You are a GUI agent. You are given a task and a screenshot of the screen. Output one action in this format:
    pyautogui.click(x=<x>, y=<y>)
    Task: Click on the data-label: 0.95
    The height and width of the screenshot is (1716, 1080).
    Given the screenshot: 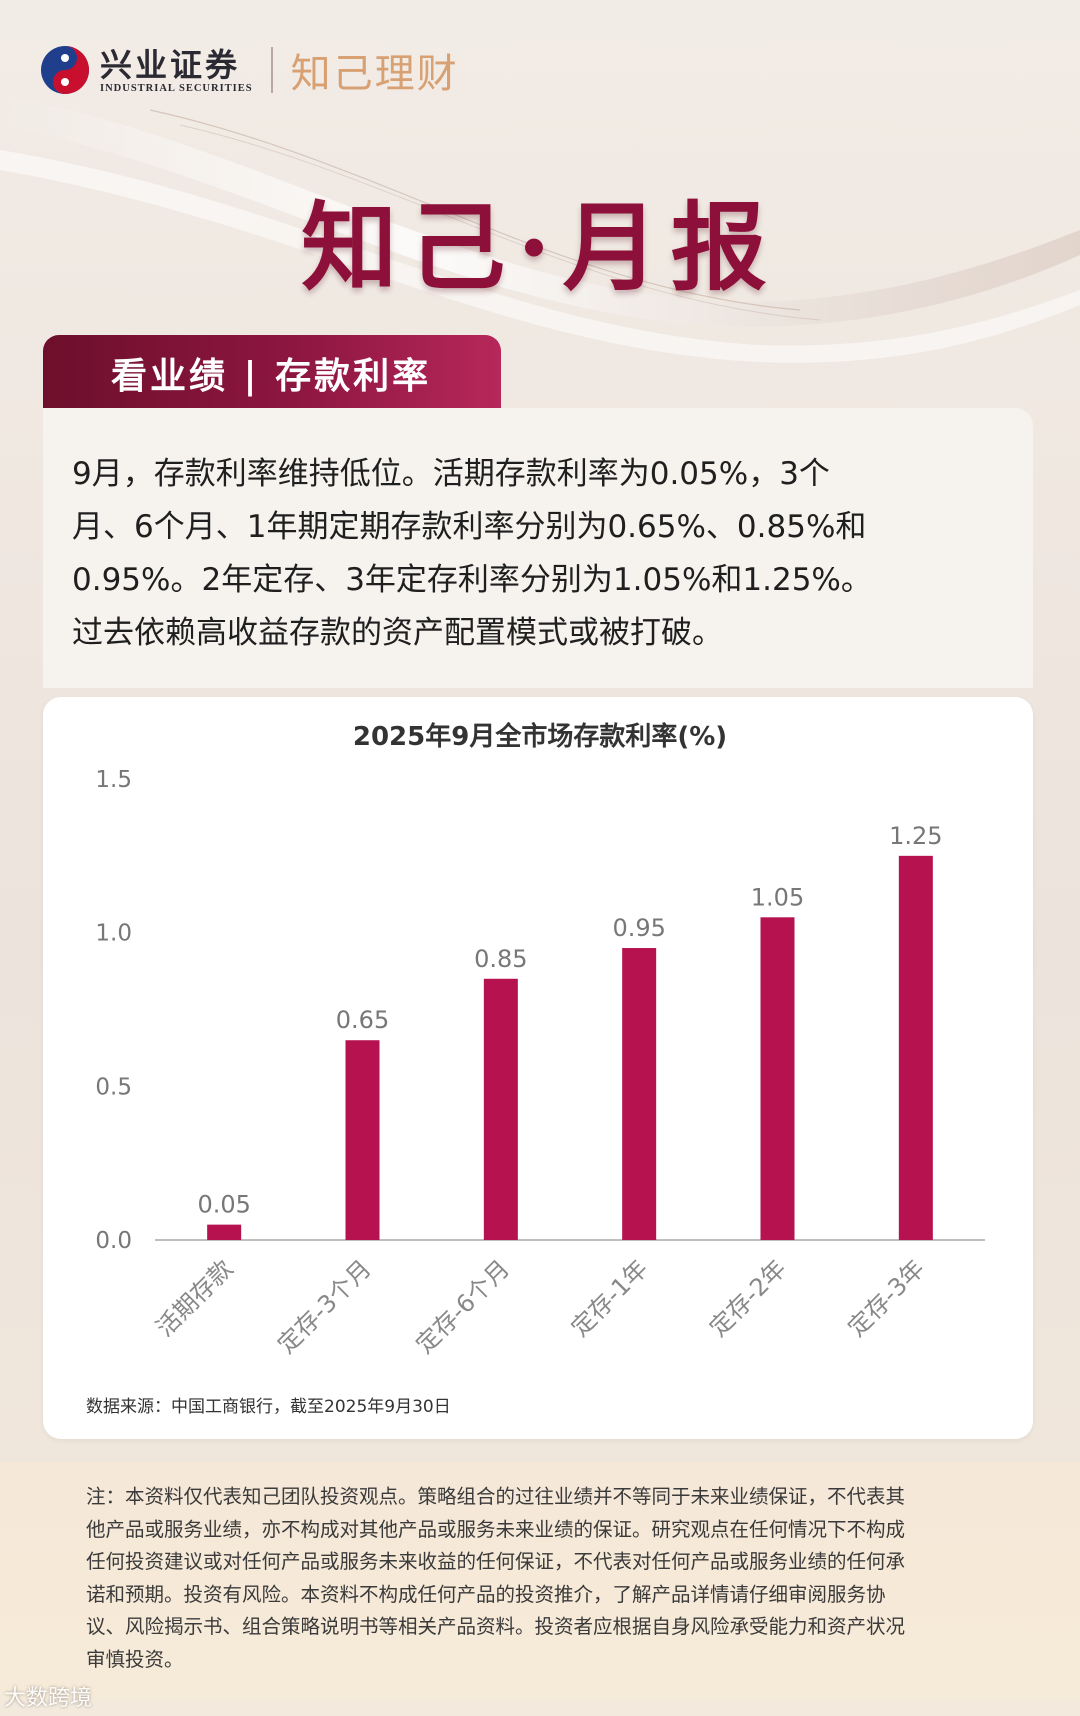 What is the action you would take?
    pyautogui.click(x=638, y=928)
    